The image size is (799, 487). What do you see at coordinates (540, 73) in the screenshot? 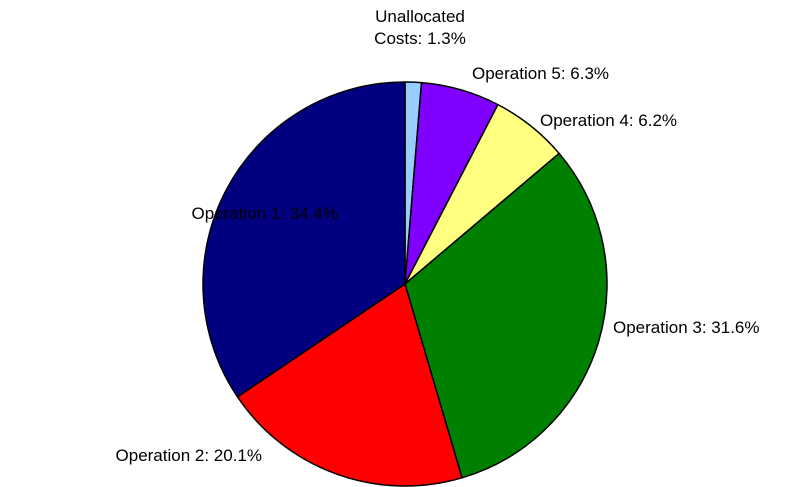
I see `slice-label: Operation 5: 6.3%` at bounding box center [540, 73].